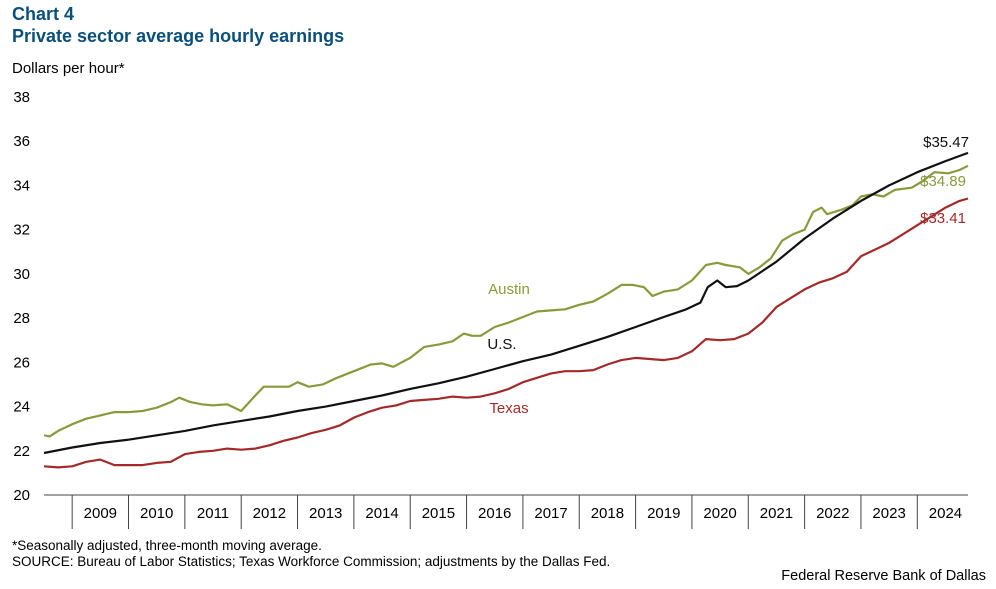  I want to click on chart-title: Private sector average hourly earnings, so click(178, 36).